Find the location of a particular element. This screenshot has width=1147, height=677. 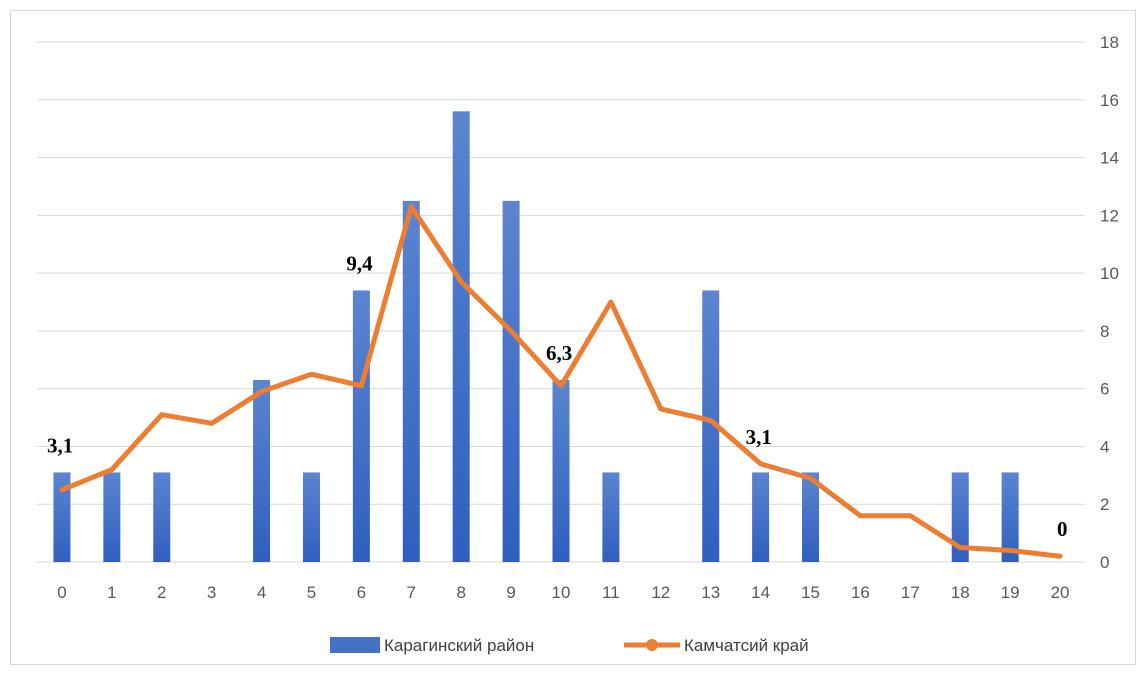

data-label: 0 is located at coordinates (1062, 529).